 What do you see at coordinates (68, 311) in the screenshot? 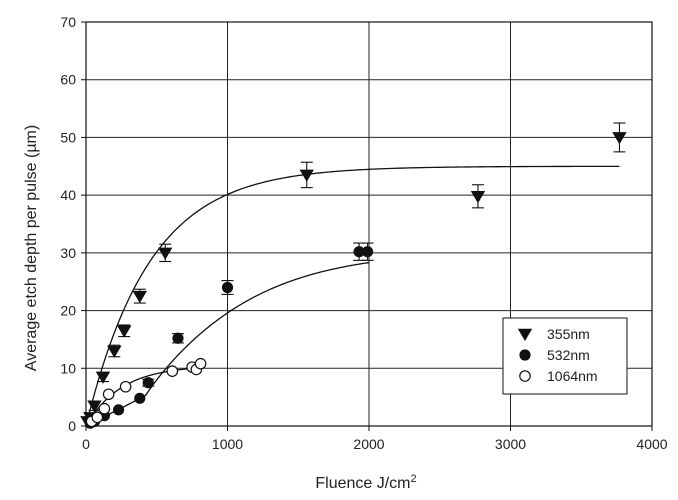
I see `y-tick-label: 20` at bounding box center [68, 311].